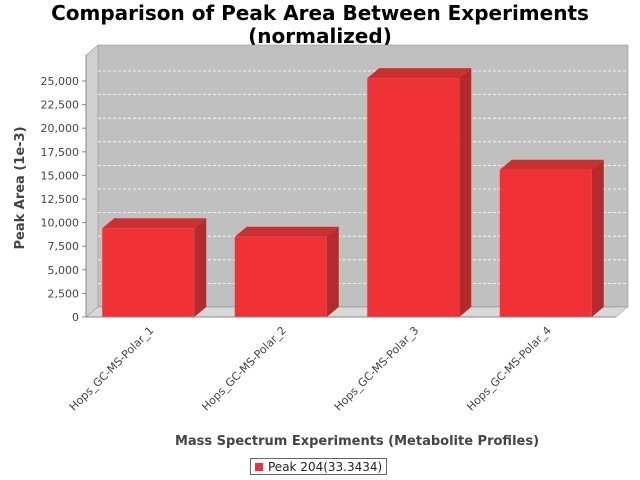 This screenshot has height=480, width=640. I want to click on y-tick-label: 10,000, so click(60, 223).